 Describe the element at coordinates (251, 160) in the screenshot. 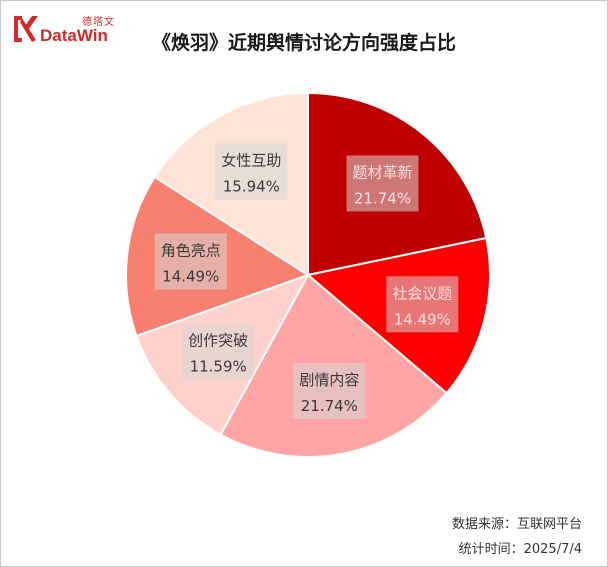

I see `slice-label-name: 女性互助` at that location.